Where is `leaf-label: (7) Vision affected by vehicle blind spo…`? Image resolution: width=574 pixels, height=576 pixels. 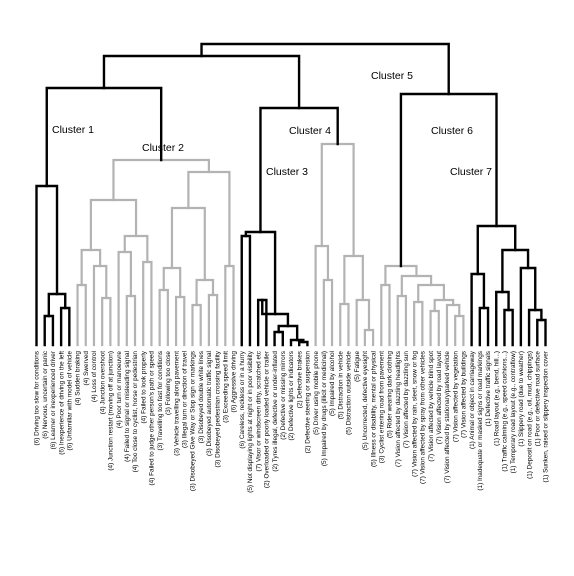 leaf-label: (7) Vision affected by vehicle blind spo… is located at coordinates (431, 406).